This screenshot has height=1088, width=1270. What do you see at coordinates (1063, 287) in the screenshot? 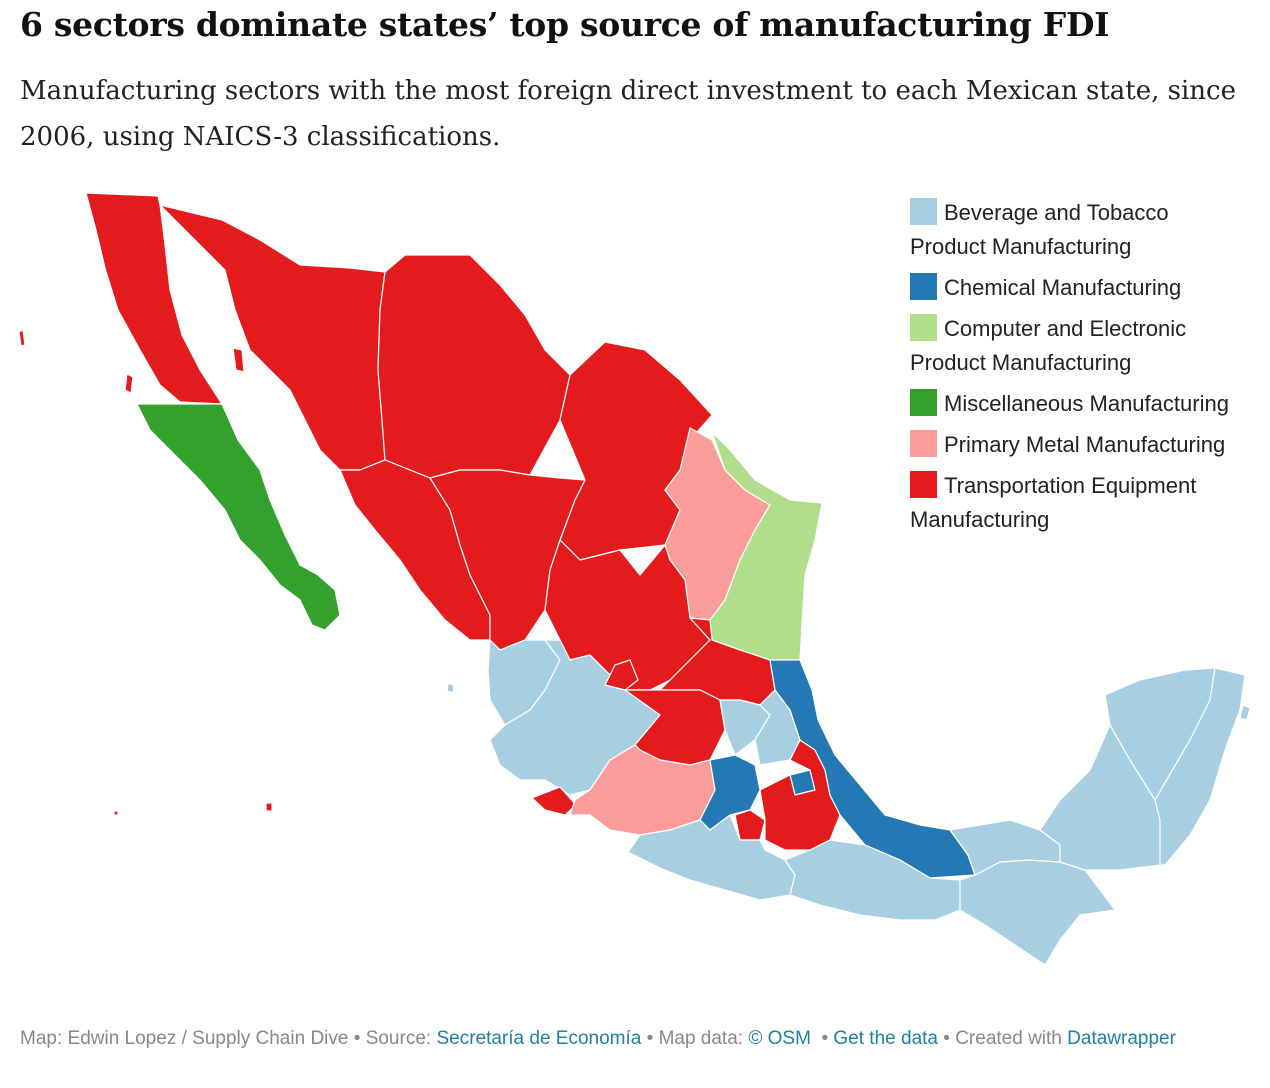
I see `legend-label: Chemical Manufacturing` at bounding box center [1063, 287].